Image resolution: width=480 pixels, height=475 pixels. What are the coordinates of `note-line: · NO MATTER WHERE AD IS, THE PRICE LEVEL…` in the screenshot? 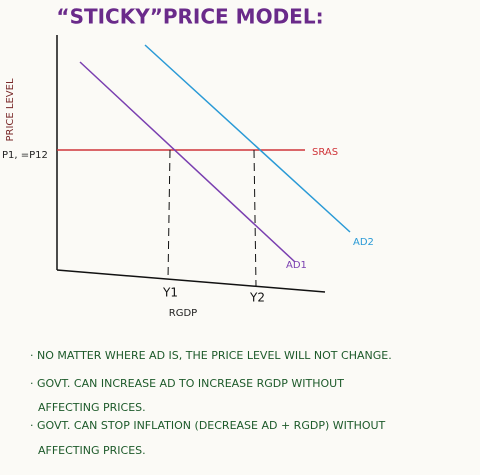 It's located at (211, 355).